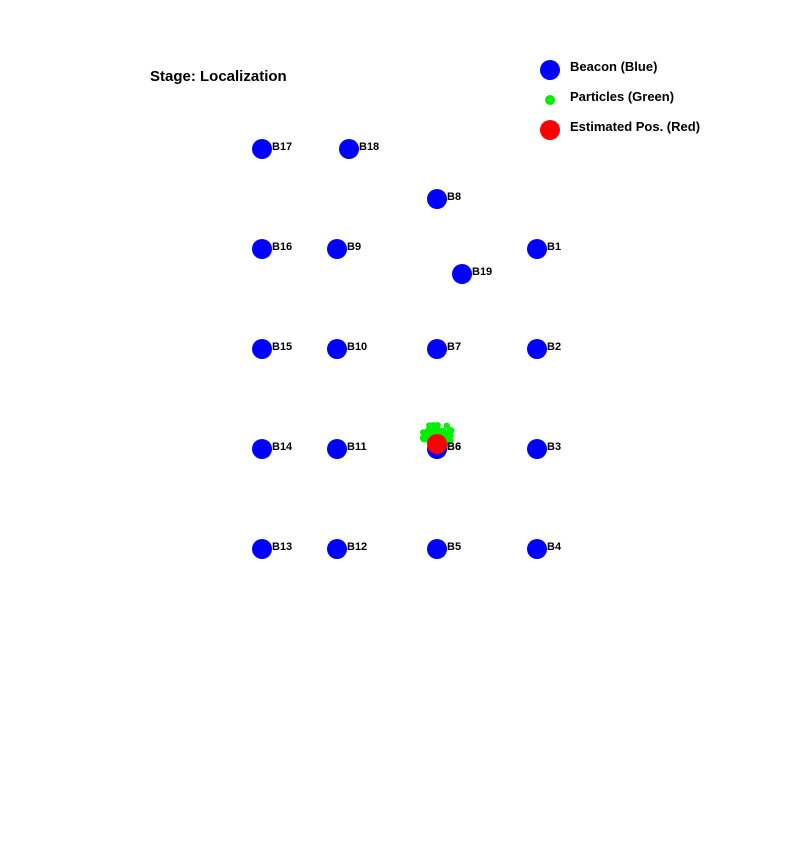 This screenshot has width=800, height=850. What do you see at coordinates (550, 70) in the screenshot?
I see `beacon-marker-icon` at bounding box center [550, 70].